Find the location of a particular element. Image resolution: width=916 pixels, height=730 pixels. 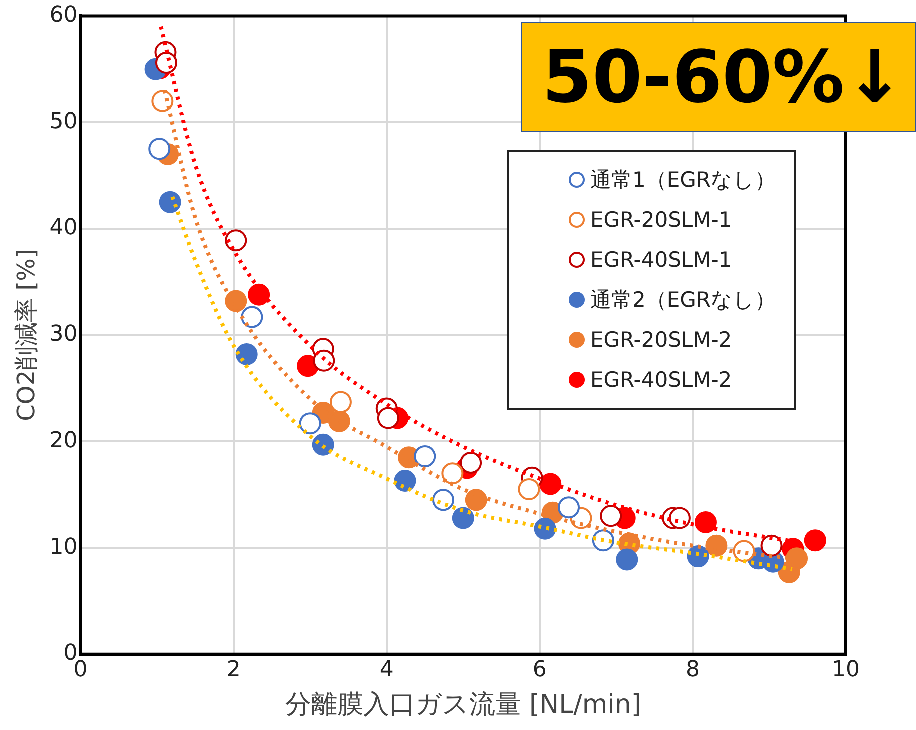

x-tick-label: 6 is located at coordinates (539, 669).